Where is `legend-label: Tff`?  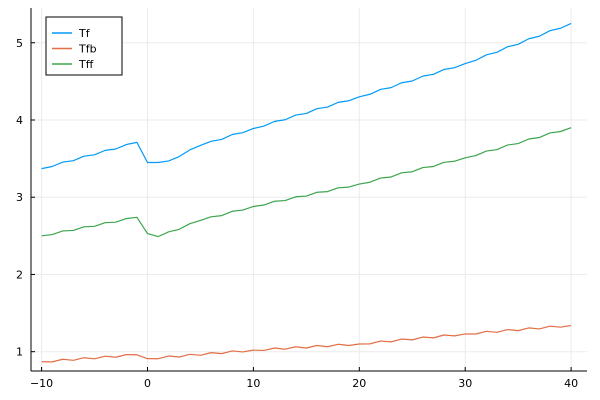
legend-label: Tff is located at coordinates (86, 64).